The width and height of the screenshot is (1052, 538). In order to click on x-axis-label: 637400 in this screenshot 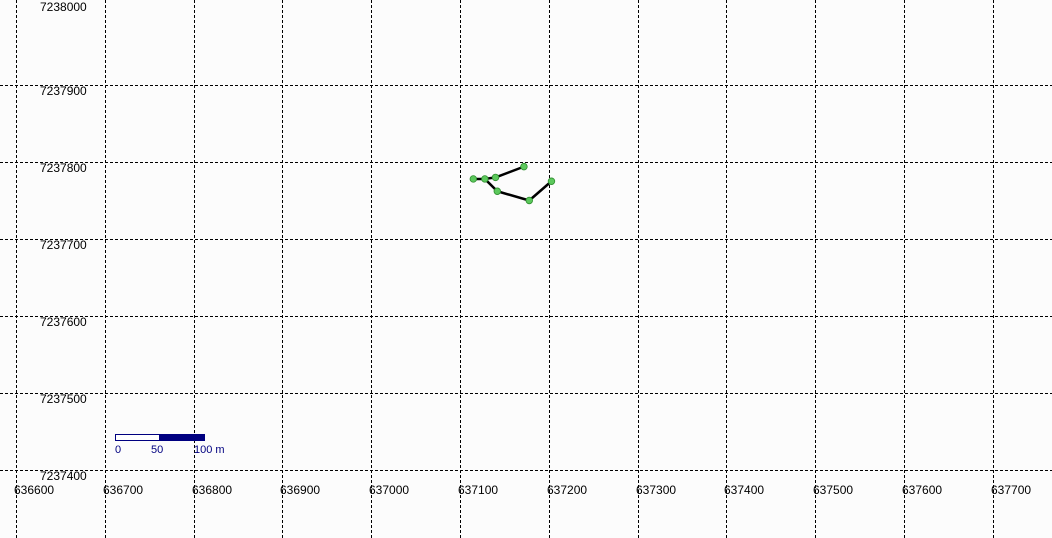, I will do `click(744, 490)`.